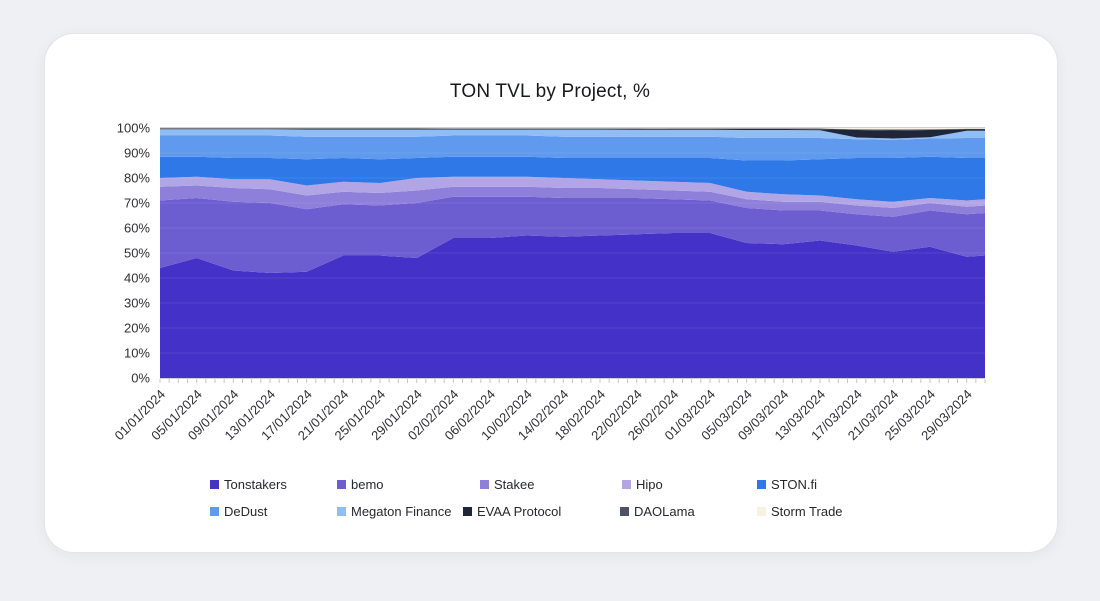 Image resolution: width=1100 pixels, height=601 pixels. I want to click on area-hipo, so click(572, 192).